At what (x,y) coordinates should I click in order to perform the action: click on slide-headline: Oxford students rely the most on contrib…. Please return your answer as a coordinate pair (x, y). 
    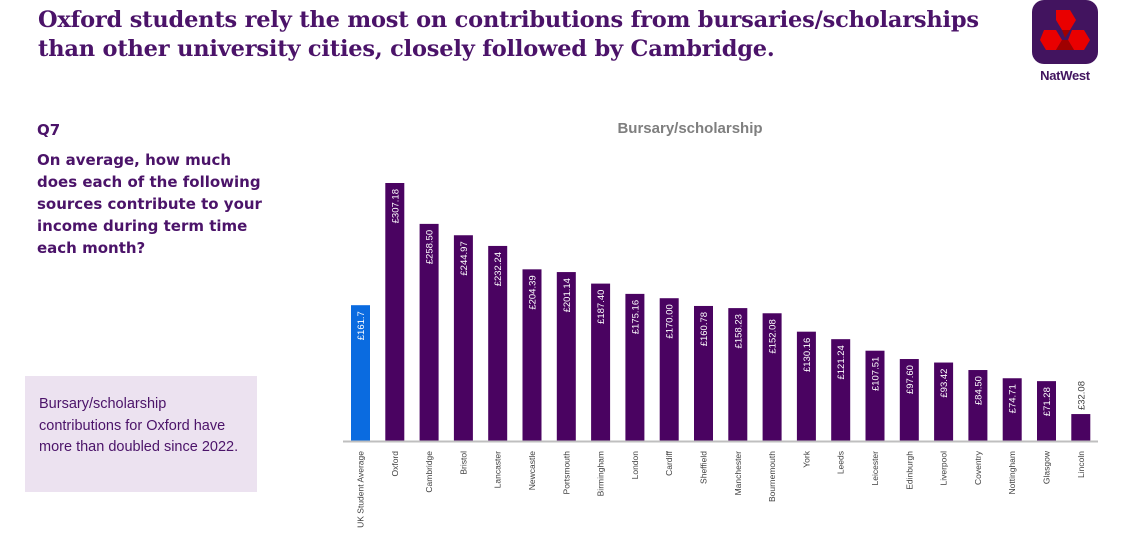
    Looking at the image, I should click on (508, 34).